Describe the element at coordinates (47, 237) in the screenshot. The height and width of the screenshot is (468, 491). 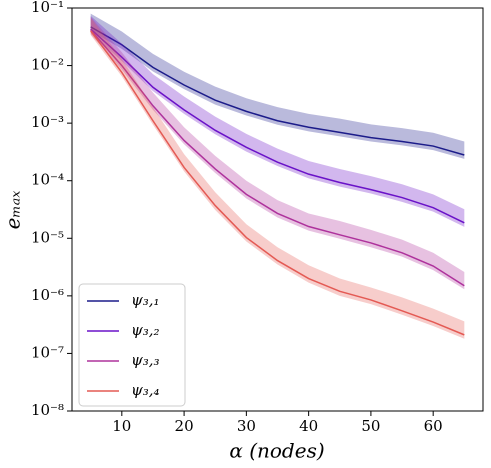
I see `y-tick-label: 10⁻⁵` at that location.